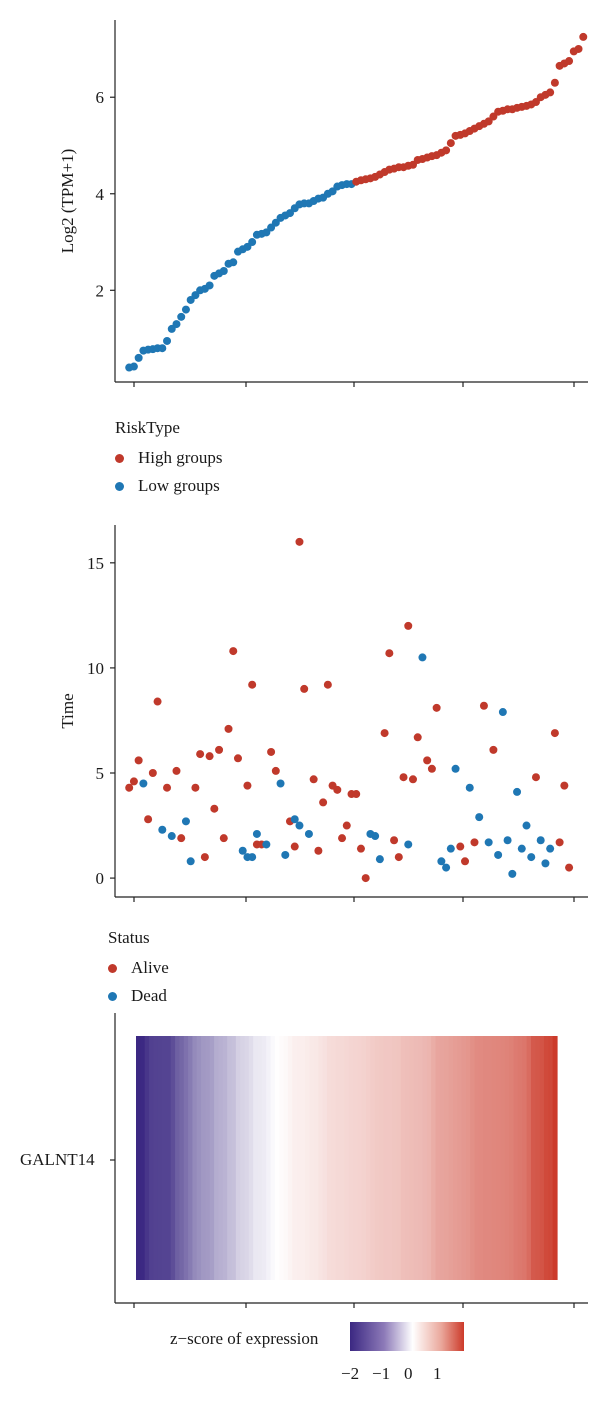  I want to click on status-legend: Status Alive Dead, so click(138, 969).